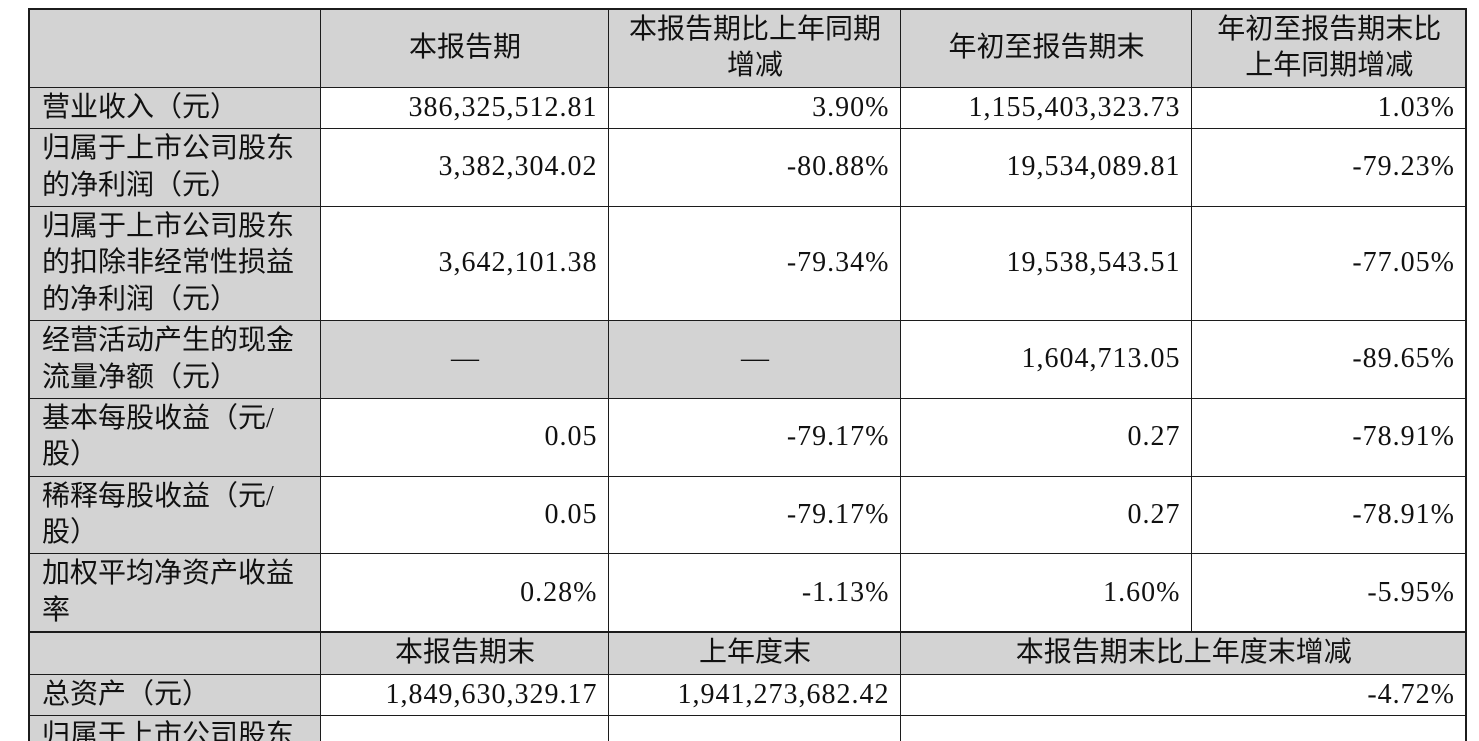 The image size is (1479, 741). I want to click on column-header-period-end: 本报告期末, so click(464, 653).